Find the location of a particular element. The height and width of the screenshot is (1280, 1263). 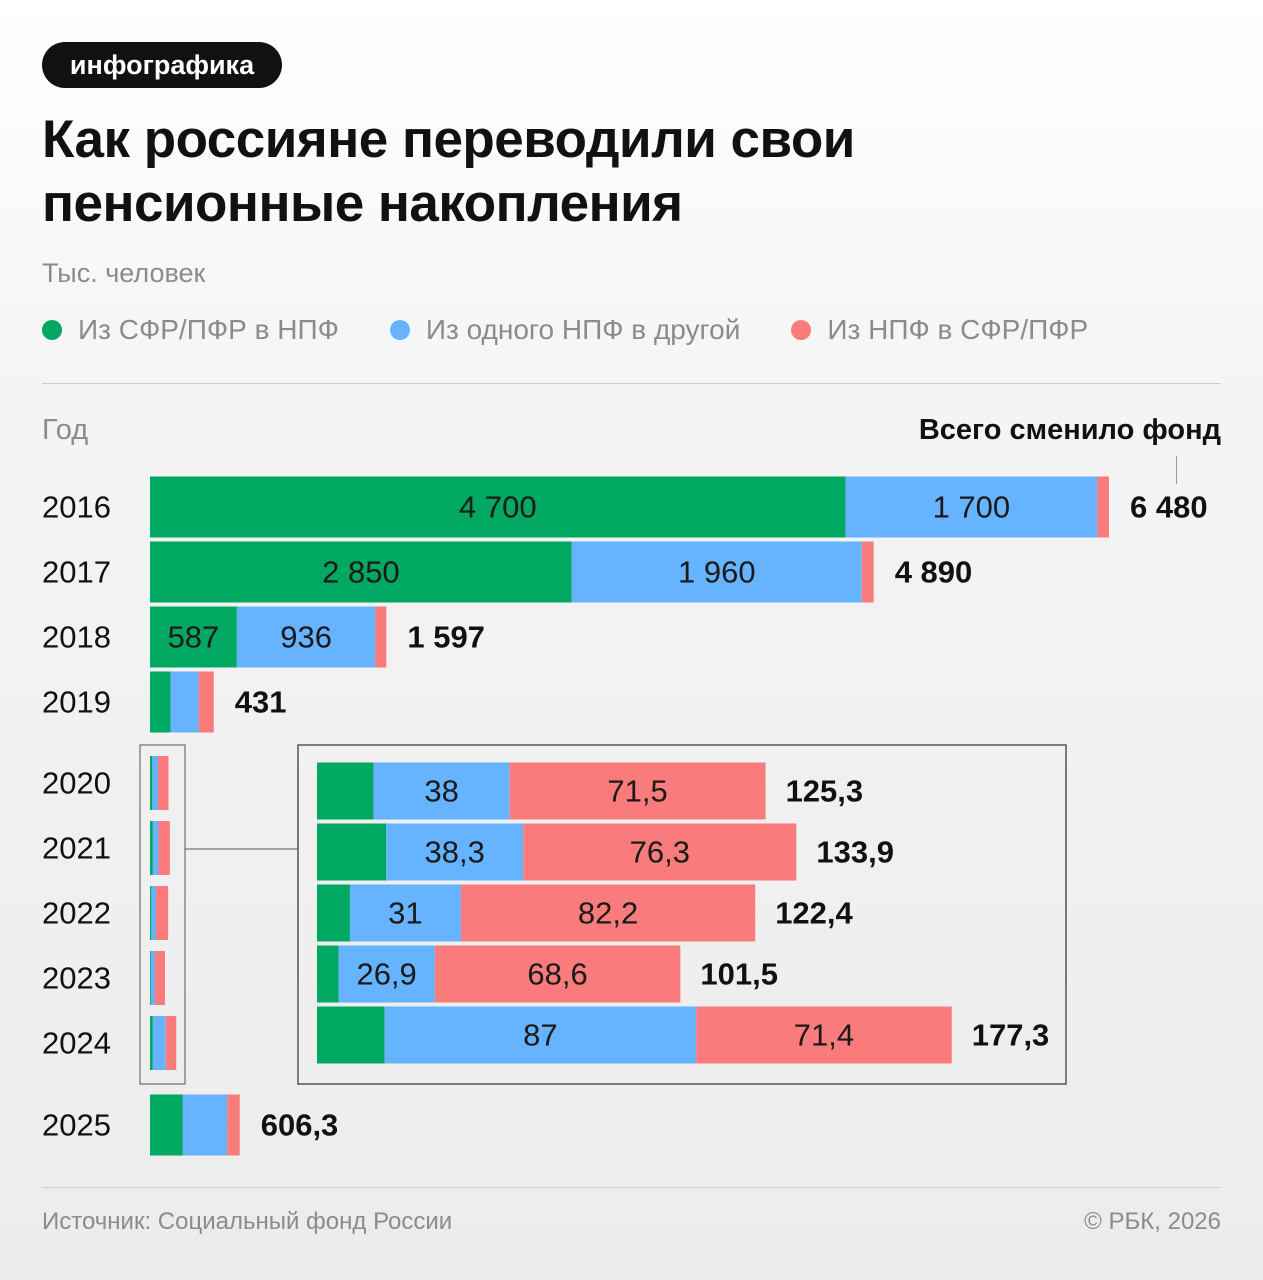

zoom-total-label: 177,3 is located at coordinates (1011, 1035).